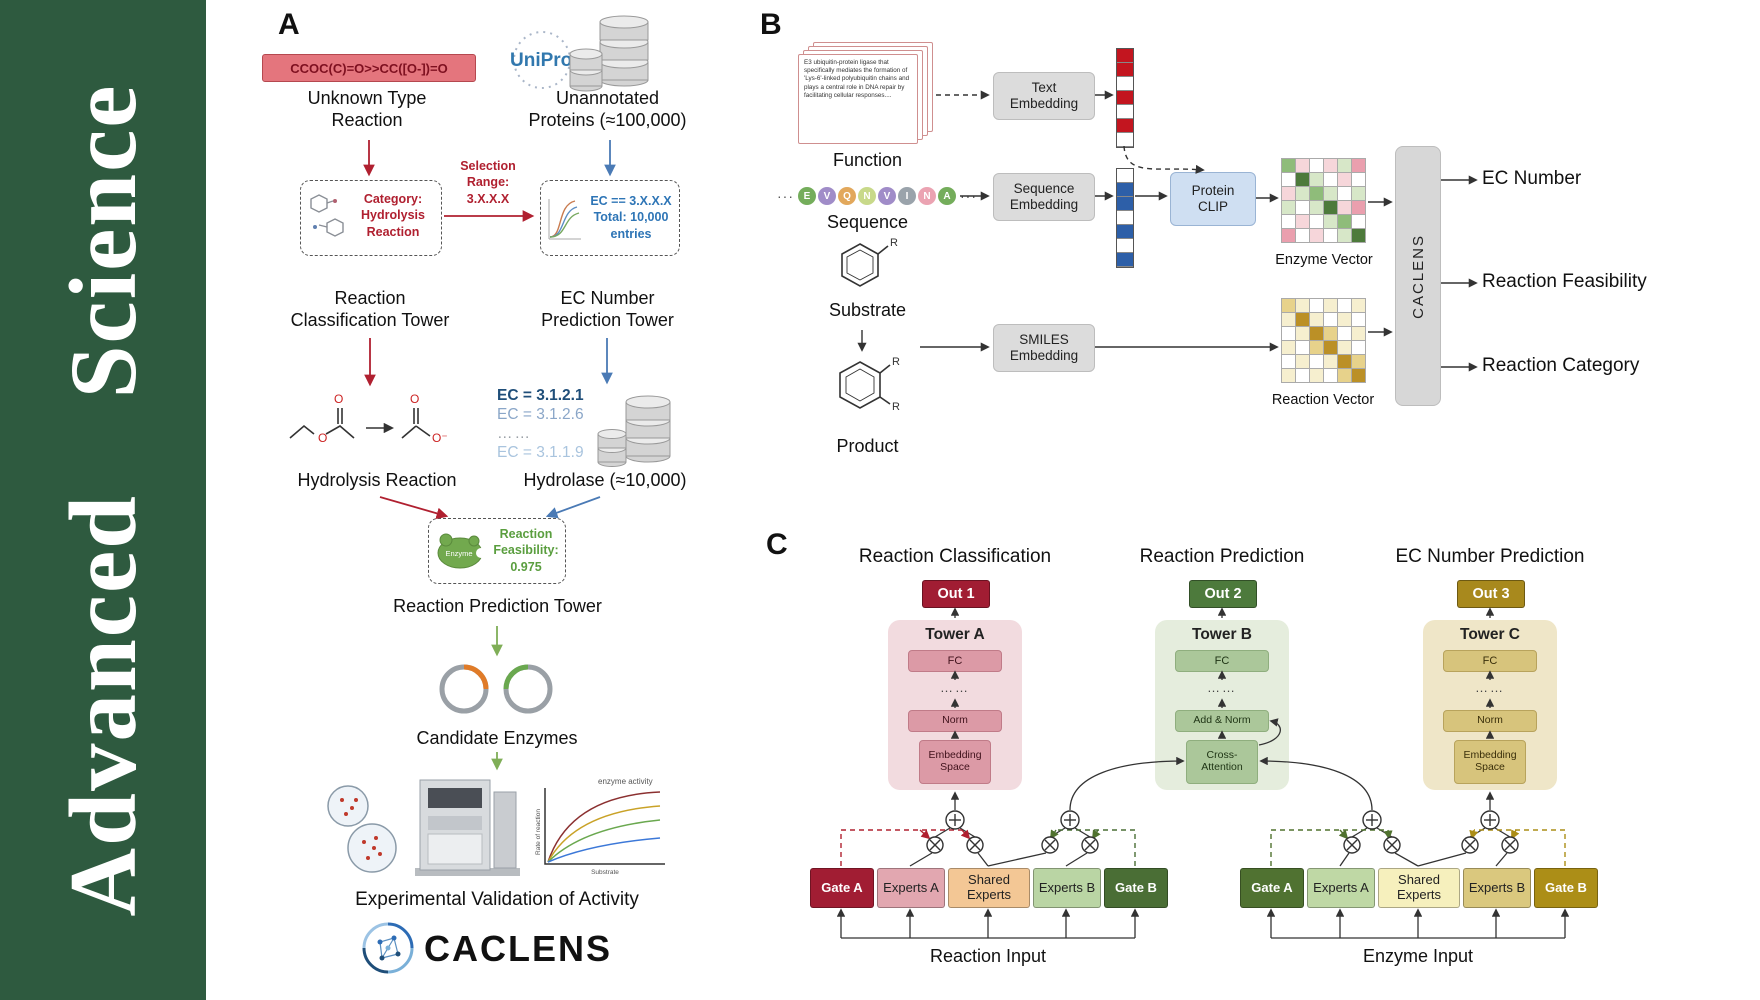 The height and width of the screenshot is (1000, 1760). I want to click on reaction-category-box: Category: Hydrolysis Reaction, so click(371, 218).